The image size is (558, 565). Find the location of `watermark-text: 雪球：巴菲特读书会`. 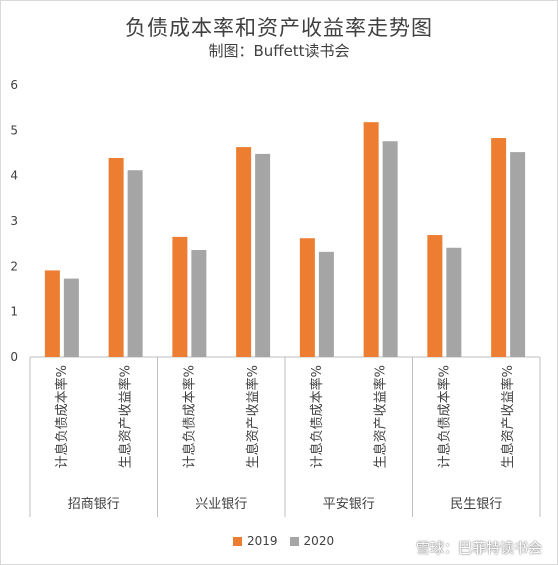

watermark-text: 雪球：巴菲特读书会 is located at coordinates (479, 549).